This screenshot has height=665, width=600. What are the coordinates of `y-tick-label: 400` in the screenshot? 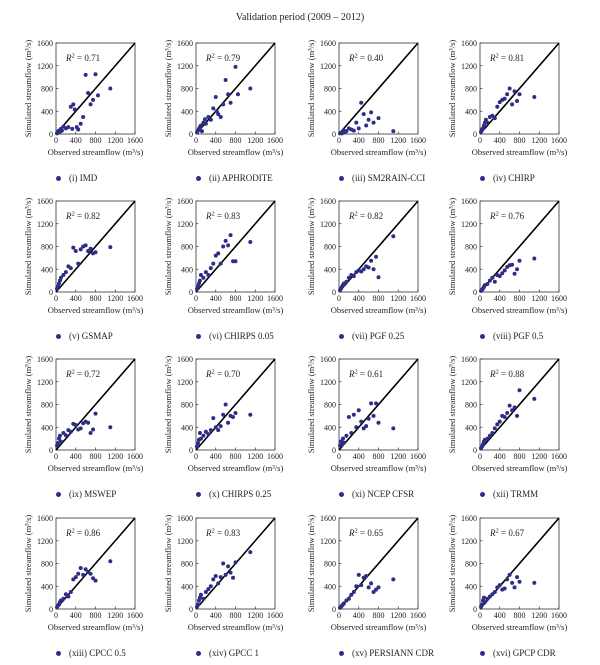 It's located at (330, 427).